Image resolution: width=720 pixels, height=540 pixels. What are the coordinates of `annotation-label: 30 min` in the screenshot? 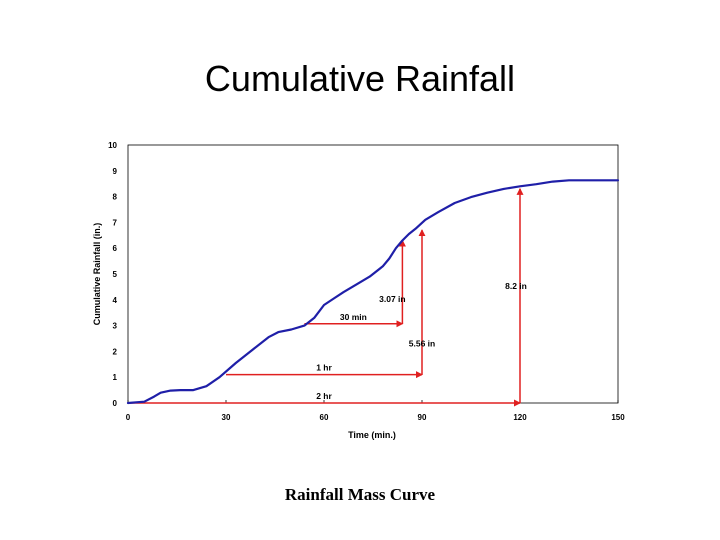 It's located at (353, 317).